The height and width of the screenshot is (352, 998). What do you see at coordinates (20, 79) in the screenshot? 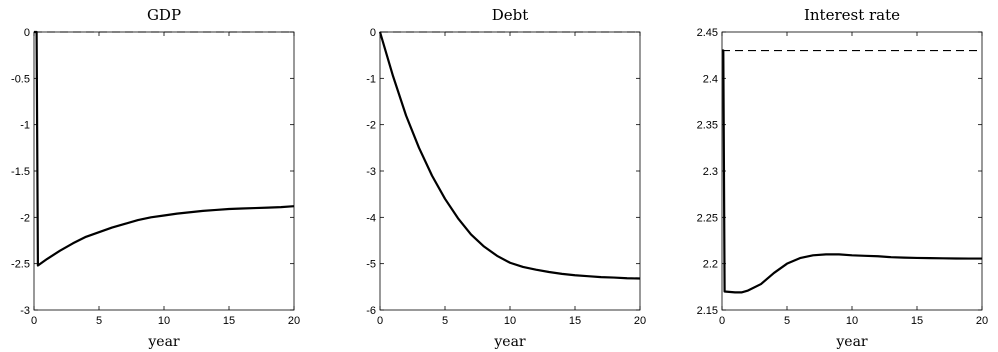
I see `gdp-ytick-label: -0.5` at bounding box center [20, 79].